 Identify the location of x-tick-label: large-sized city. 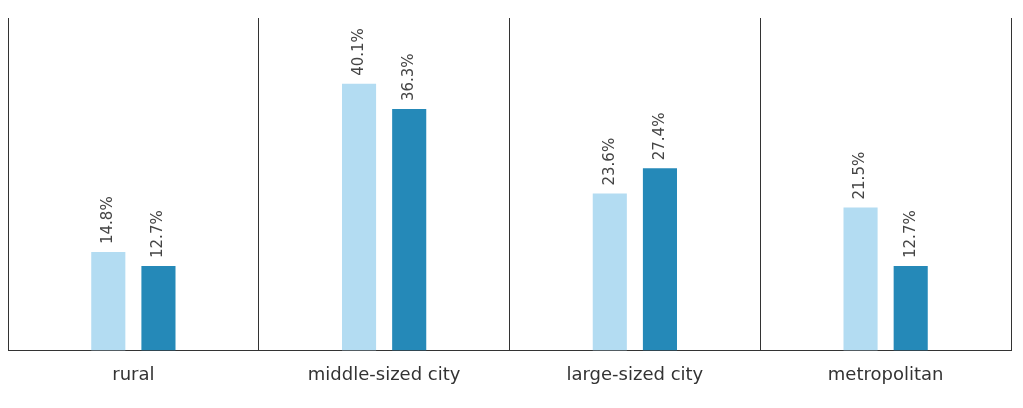
(635, 373).